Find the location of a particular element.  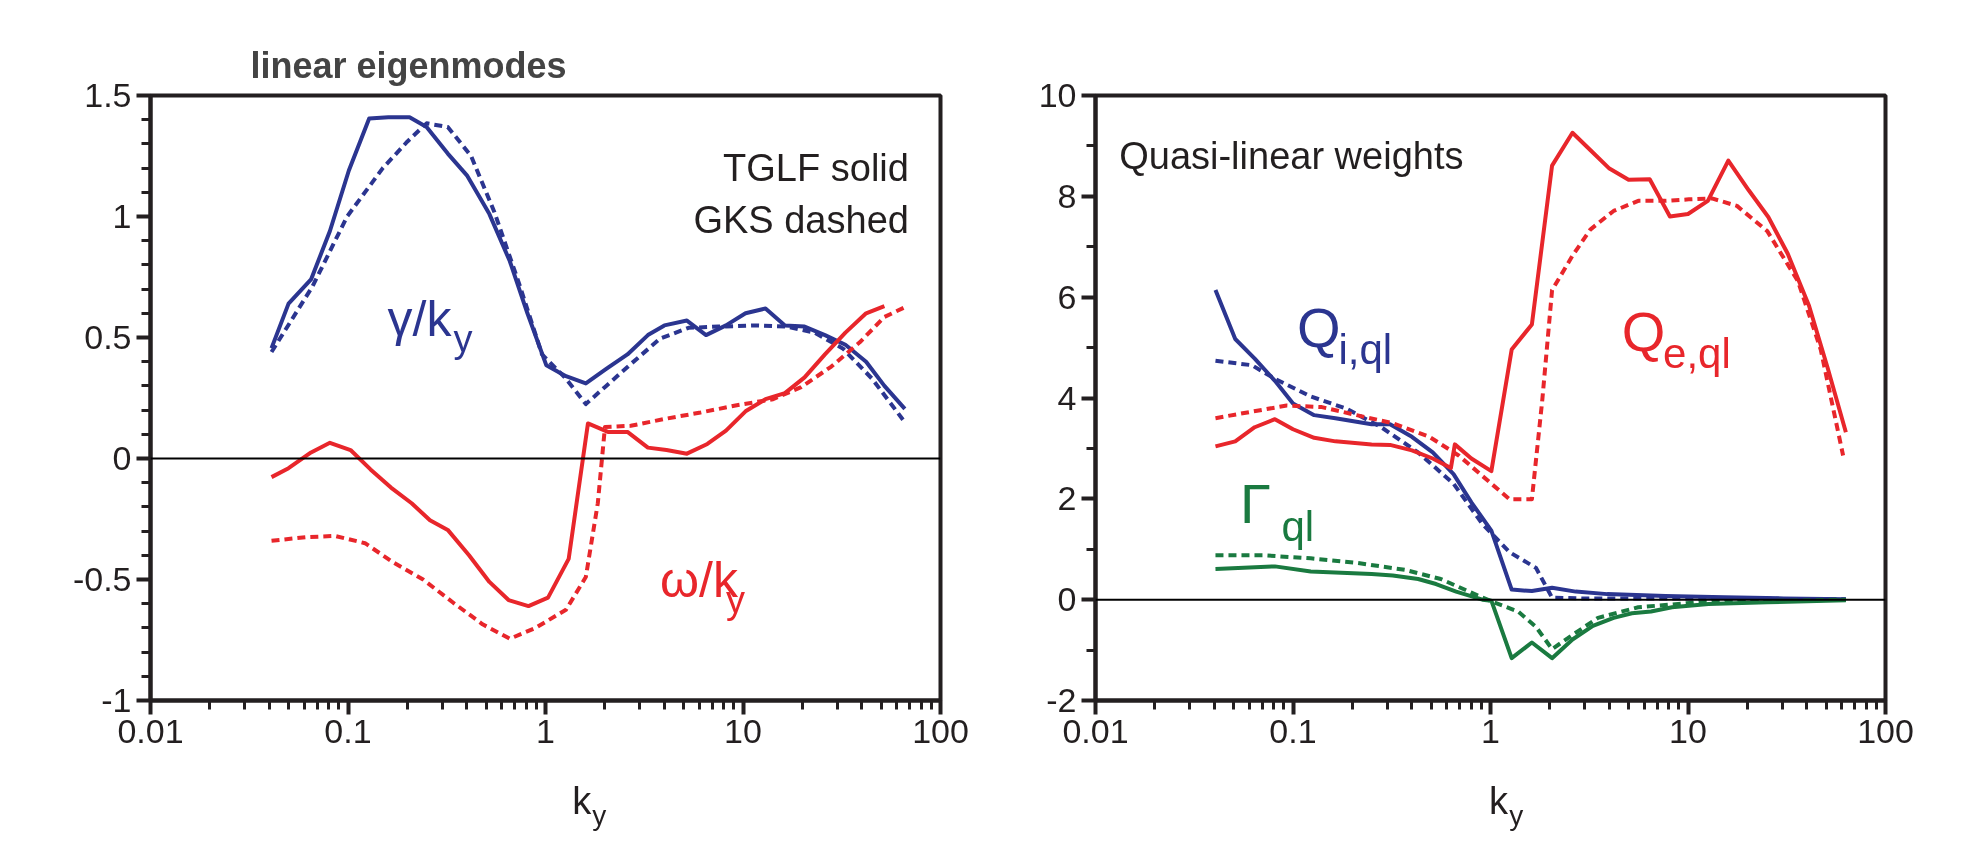

y-tick-label: 2 is located at coordinates (1067, 498).